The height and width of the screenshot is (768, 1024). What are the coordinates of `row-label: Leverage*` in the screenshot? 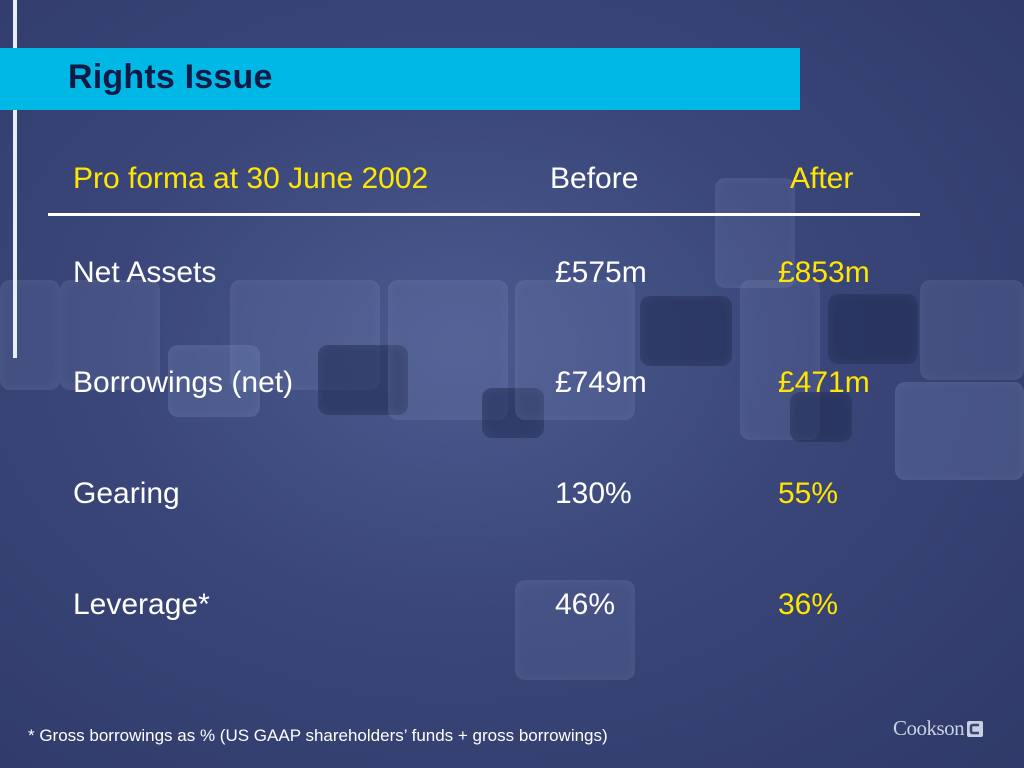 It's located at (141, 604).